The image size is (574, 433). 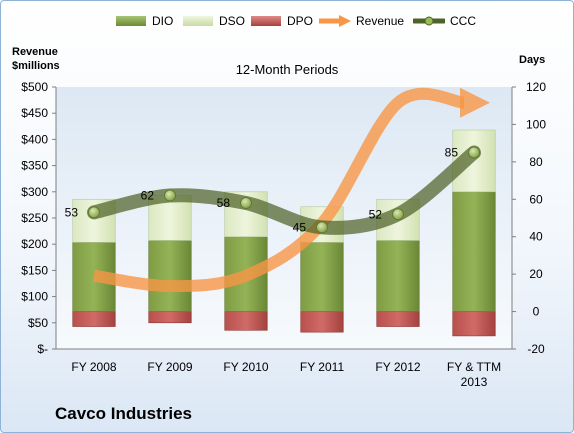 I want to click on left-tick-label: $350, so click(x=34, y=166).